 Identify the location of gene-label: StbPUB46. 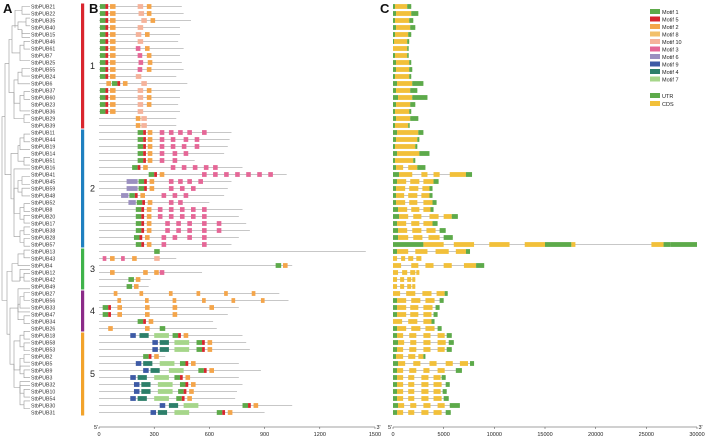
(43, 42).